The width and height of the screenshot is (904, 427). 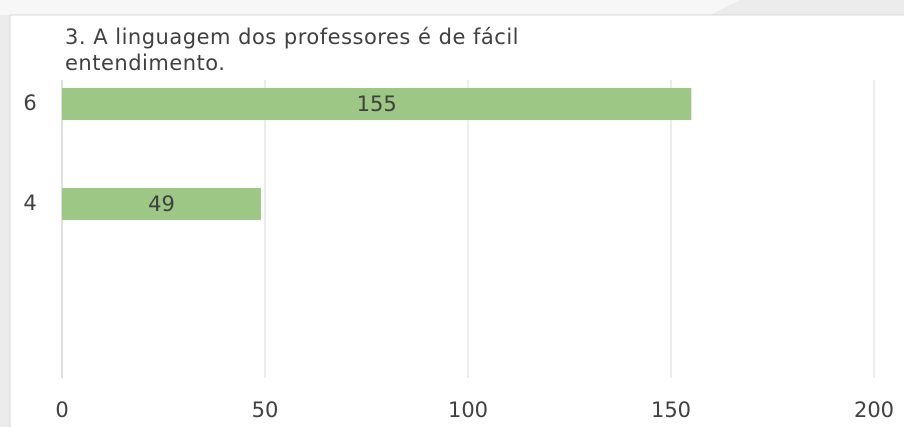 I want to click on y-tick-label: 6, so click(x=29, y=103).